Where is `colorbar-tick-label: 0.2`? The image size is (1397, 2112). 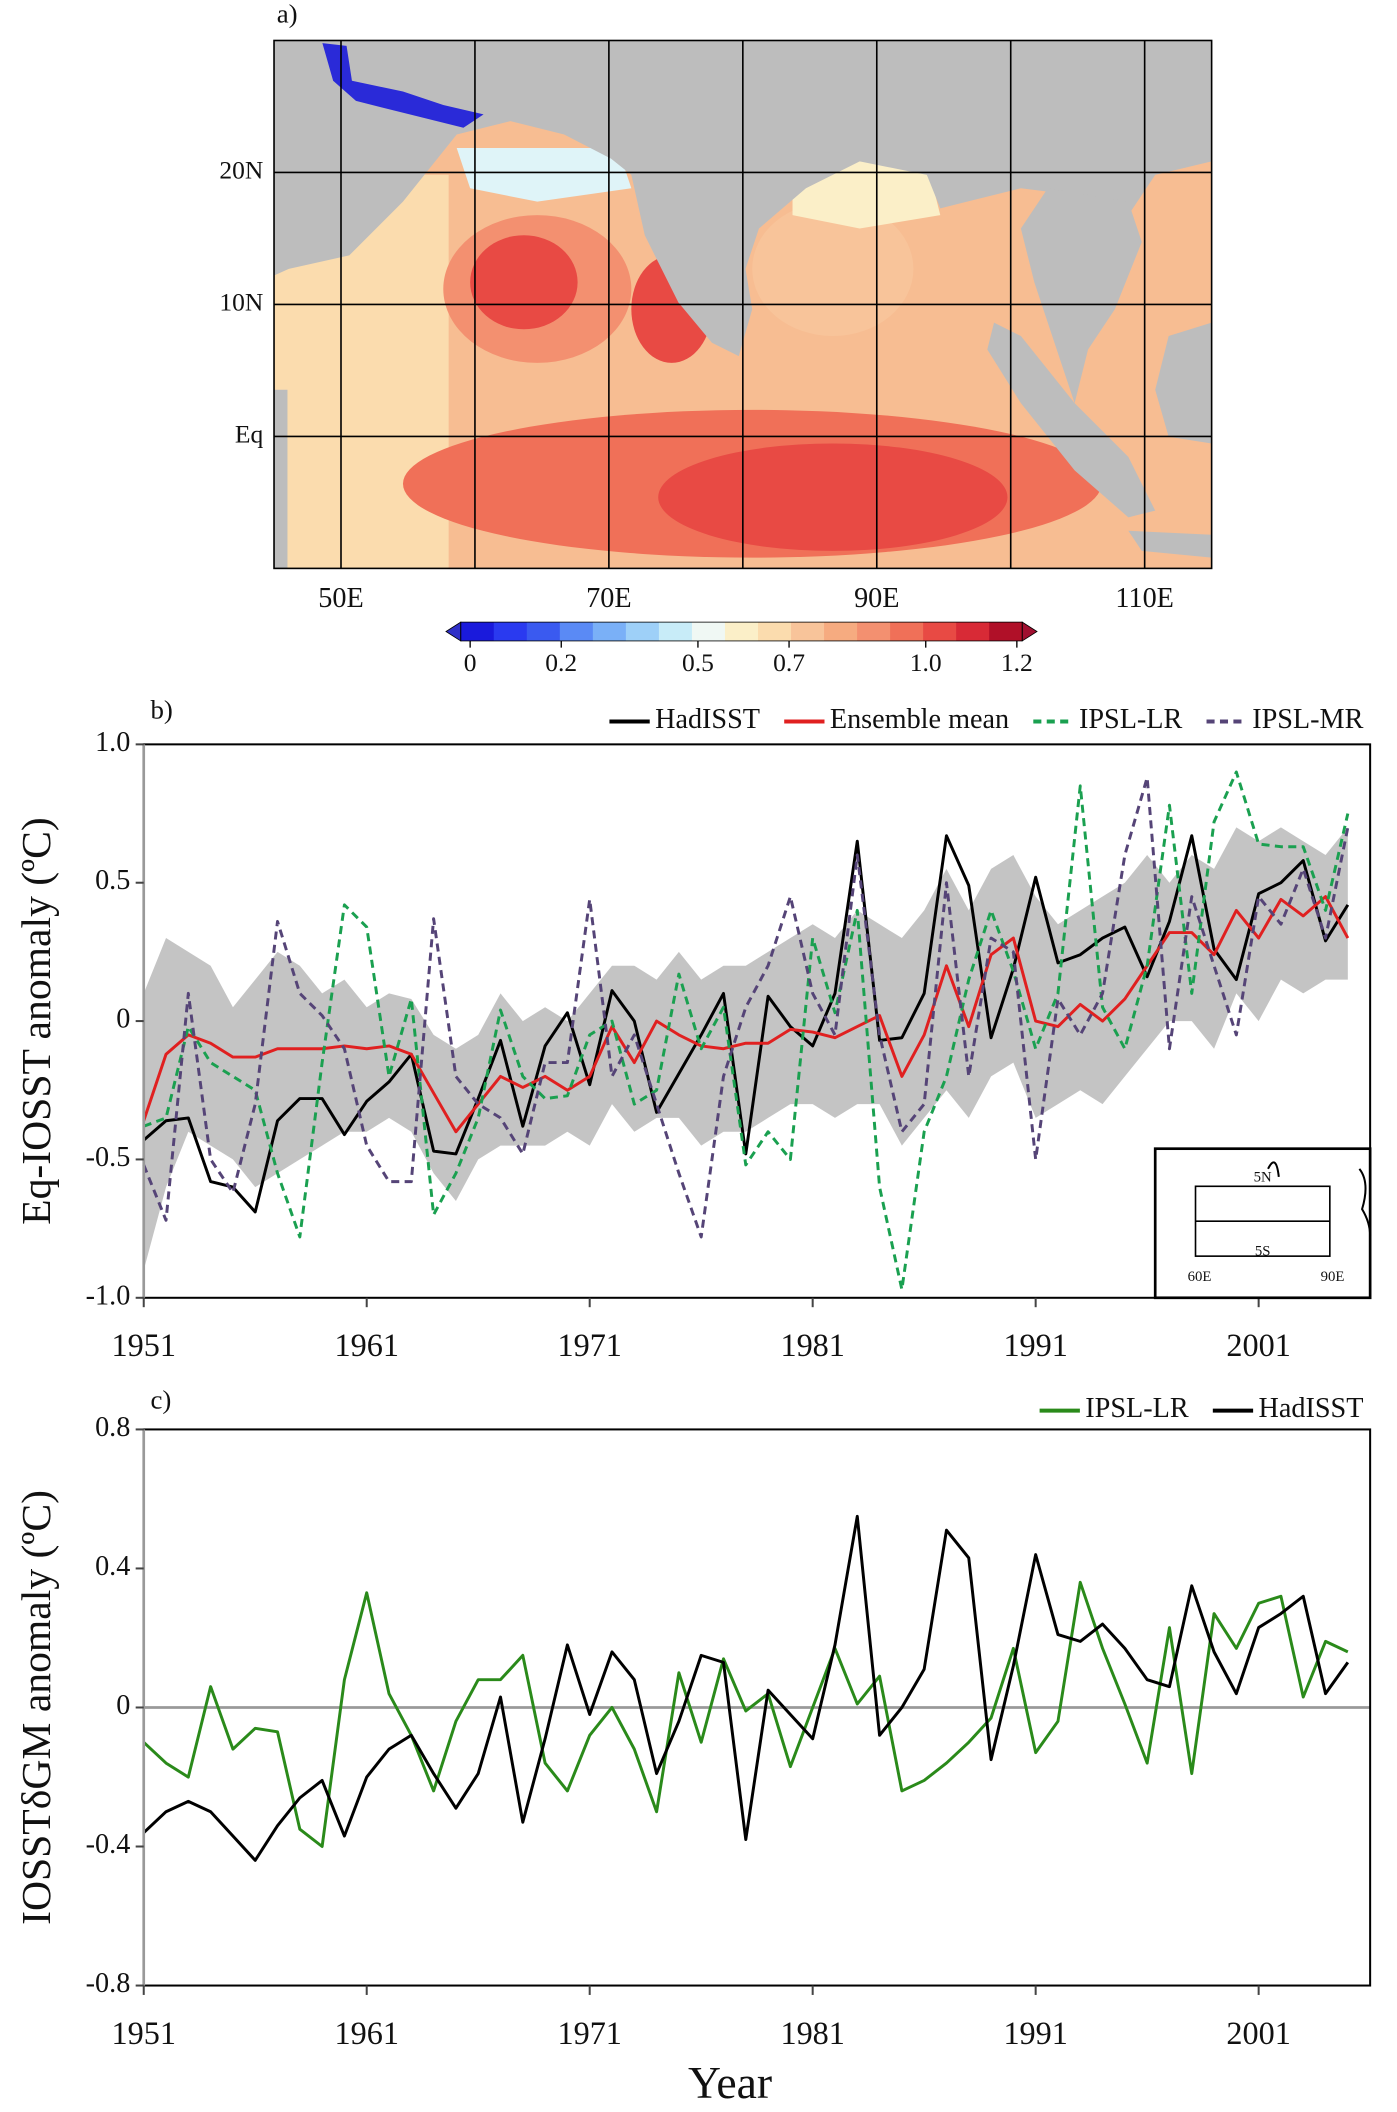
colorbar-tick-label: 0.2 is located at coordinates (561, 662).